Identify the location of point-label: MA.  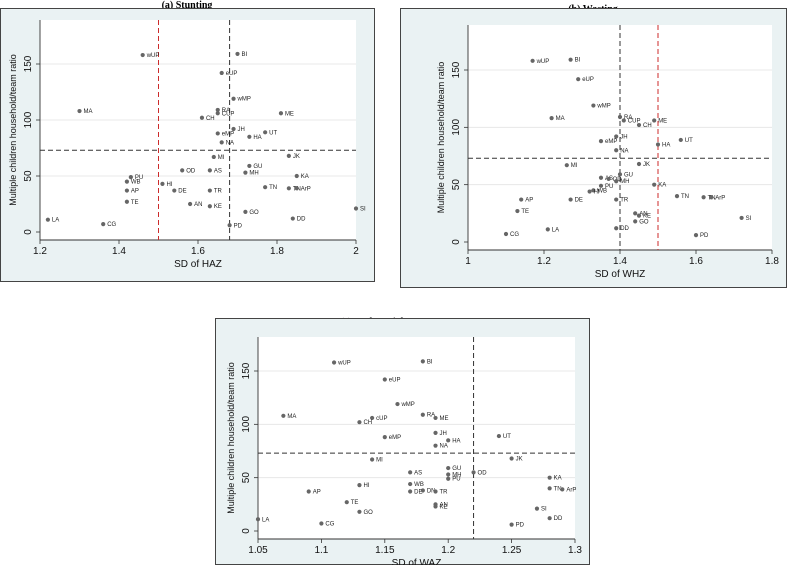
(560, 119).